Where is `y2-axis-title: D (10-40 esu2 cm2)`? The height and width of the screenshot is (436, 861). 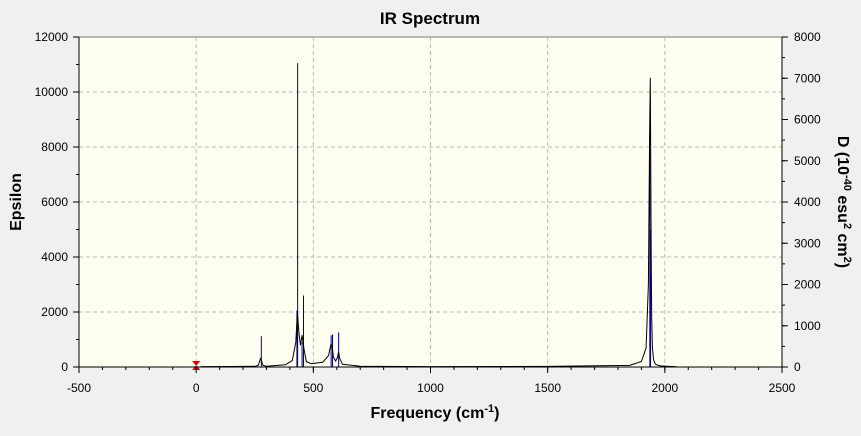
y2-axis-title: D (10-40 esu2 cm2) is located at coordinates (843, 202).